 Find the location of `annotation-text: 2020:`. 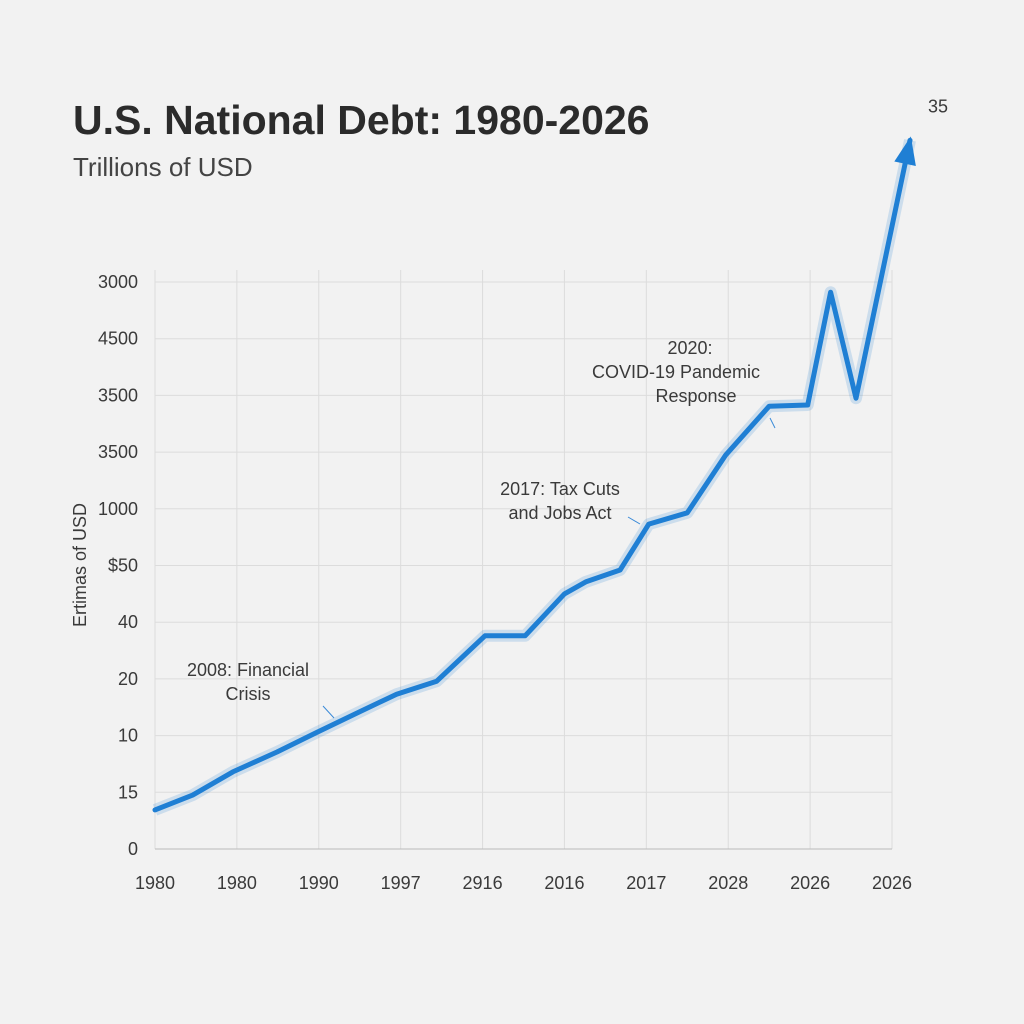

annotation-text: 2020: is located at coordinates (689, 348).